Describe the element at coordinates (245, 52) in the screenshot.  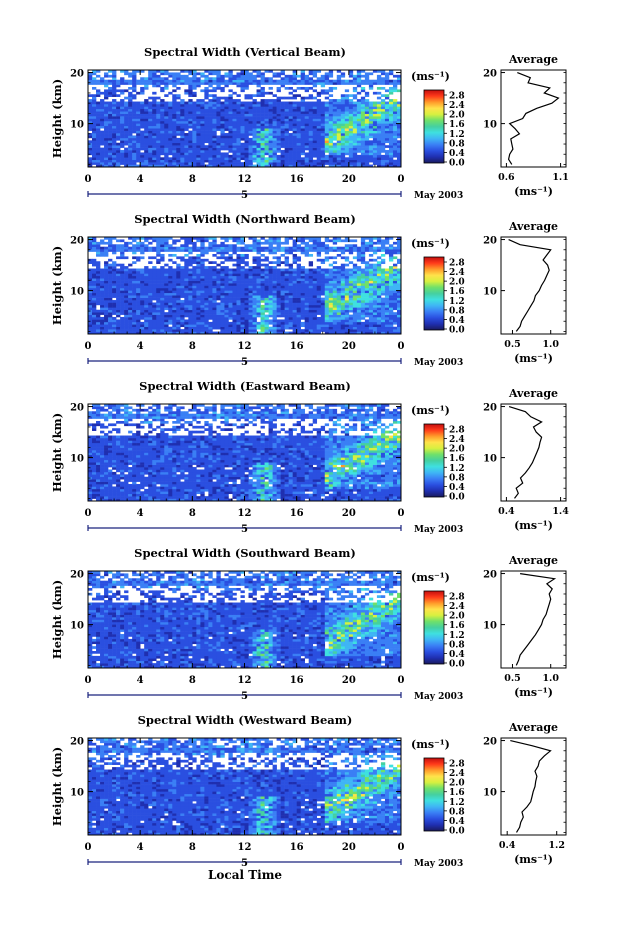
I see `panel-title: Spectral Width (Vertical Beam)` at that location.